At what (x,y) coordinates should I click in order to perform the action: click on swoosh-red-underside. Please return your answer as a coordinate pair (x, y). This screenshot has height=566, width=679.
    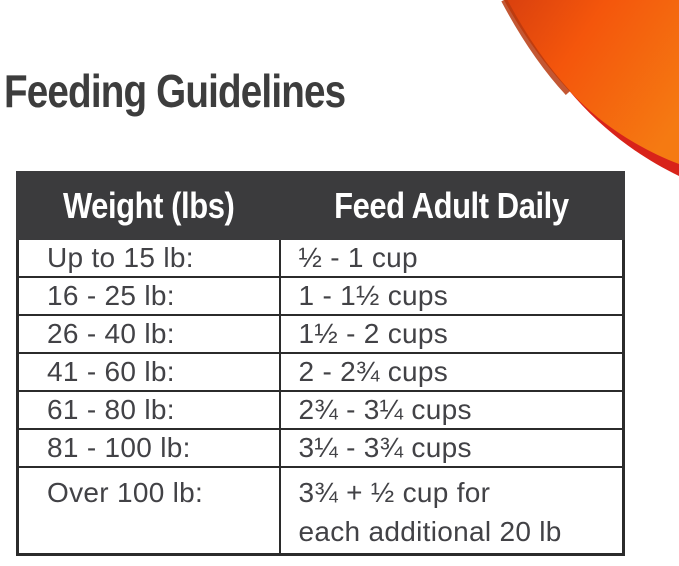
    Looking at the image, I should click on (613, 113).